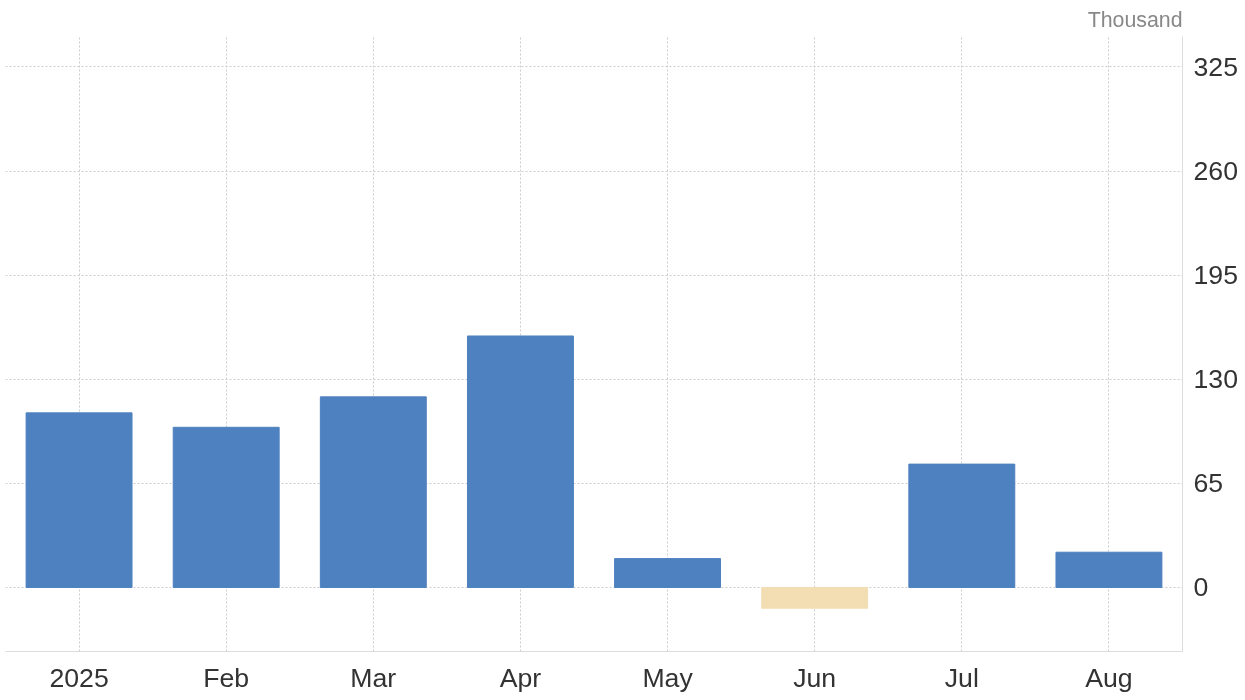 Image resolution: width=1245 pixels, height=700 pixels. I want to click on y-tick-label: 0, so click(1201, 587).